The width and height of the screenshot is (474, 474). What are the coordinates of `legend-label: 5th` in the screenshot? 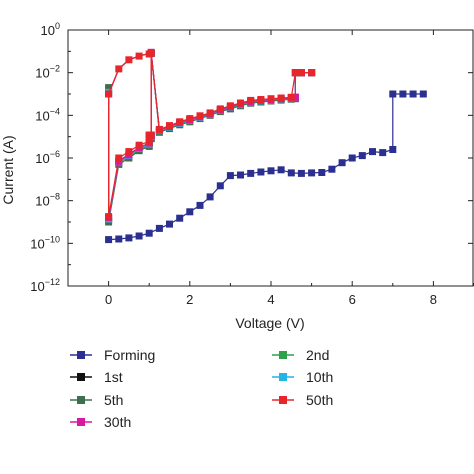 It's located at (113, 400).